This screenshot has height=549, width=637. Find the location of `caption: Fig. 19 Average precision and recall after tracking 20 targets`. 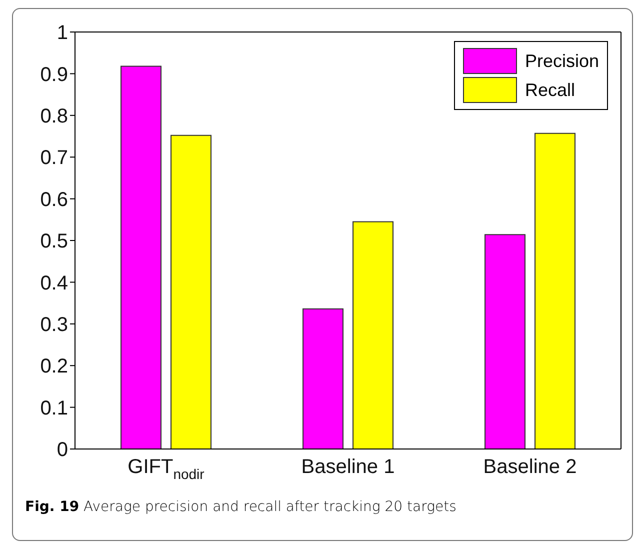

caption: Fig. 19 Average precision and recall after tracking 20 targets is located at coordinates (240, 507).